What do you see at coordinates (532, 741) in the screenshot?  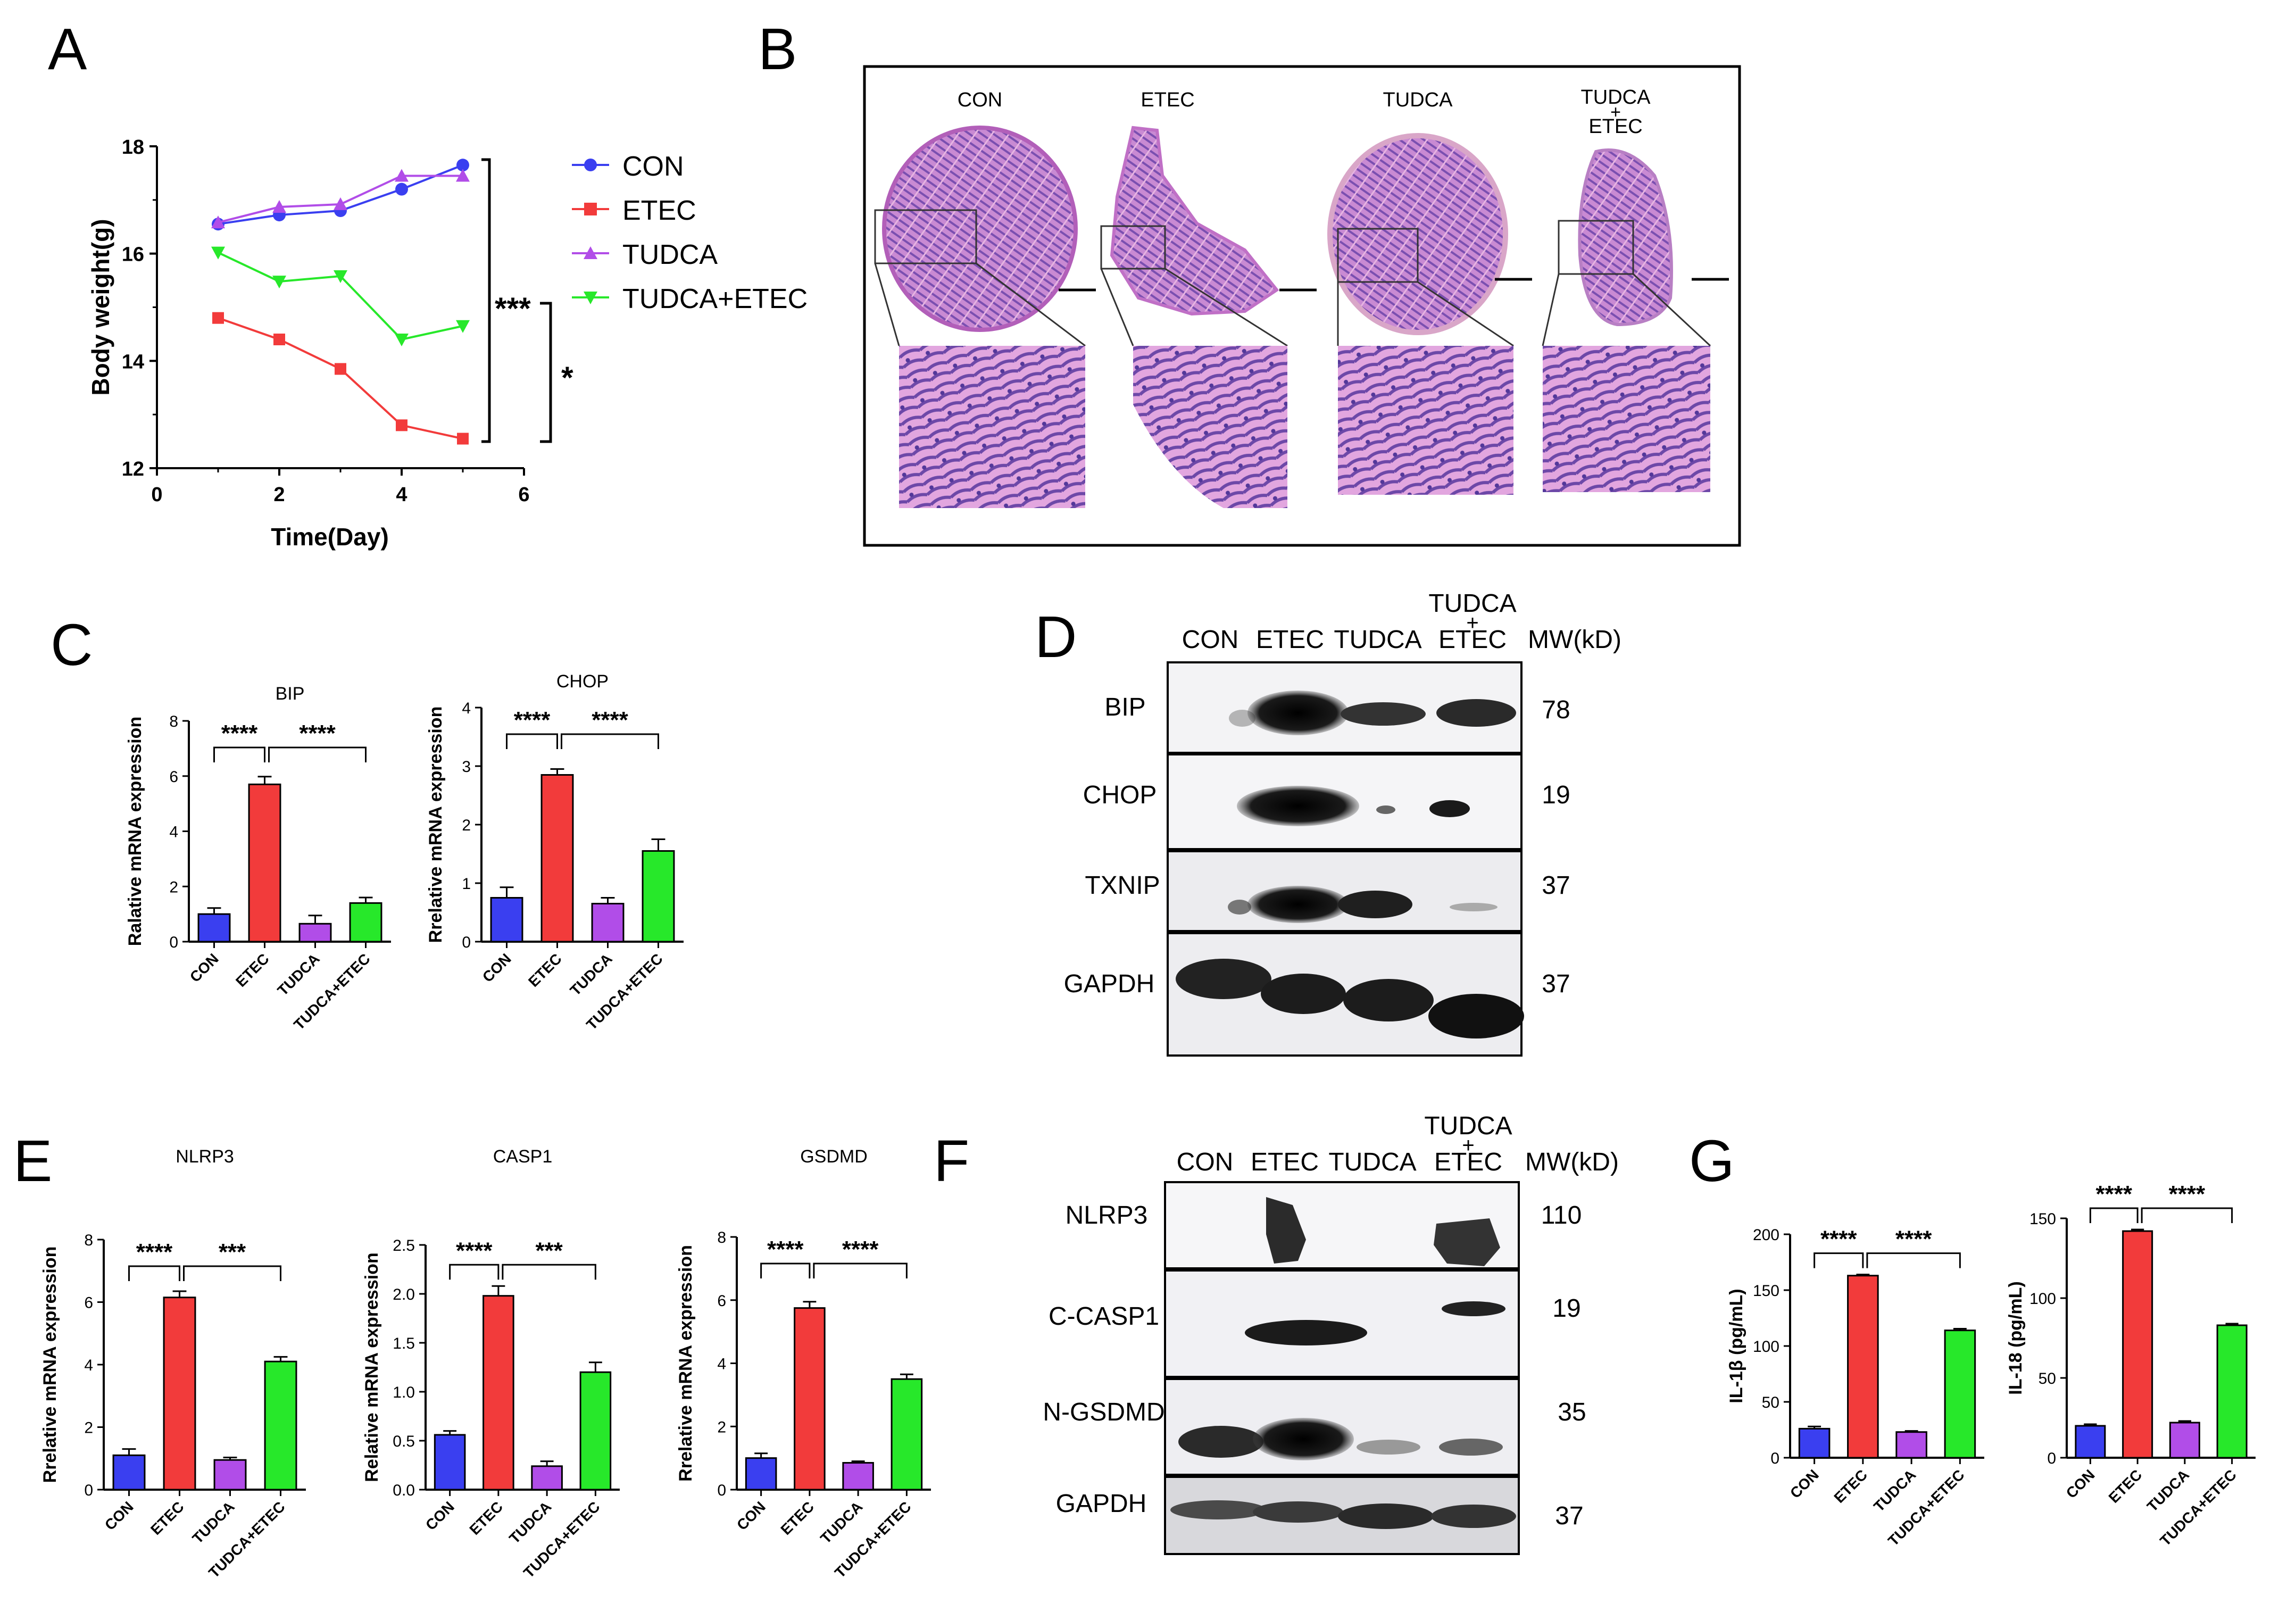 I see `sig-bracket-C2` at bounding box center [532, 741].